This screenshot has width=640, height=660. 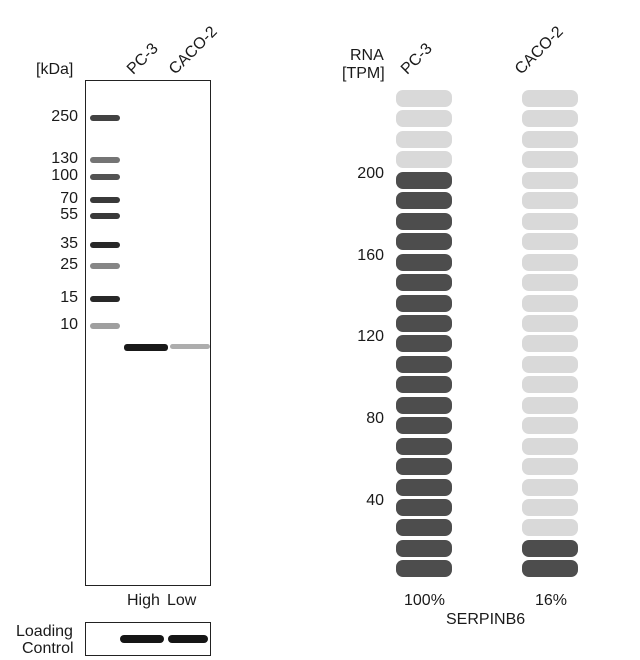 I want to click on marker-label-130: 130, so click(x=64, y=159).